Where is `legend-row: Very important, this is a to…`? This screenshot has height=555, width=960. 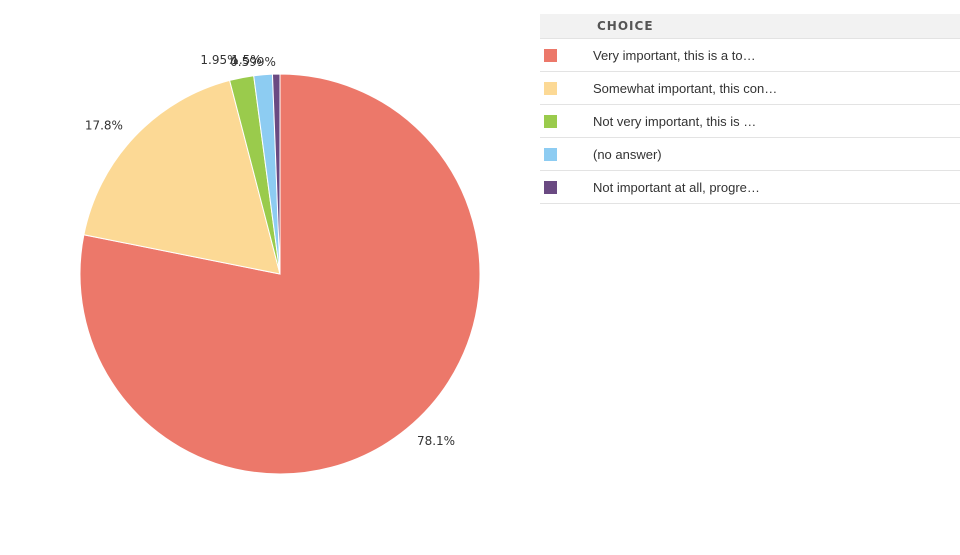
legend-row: Very important, this is a to… is located at coordinates (750, 55).